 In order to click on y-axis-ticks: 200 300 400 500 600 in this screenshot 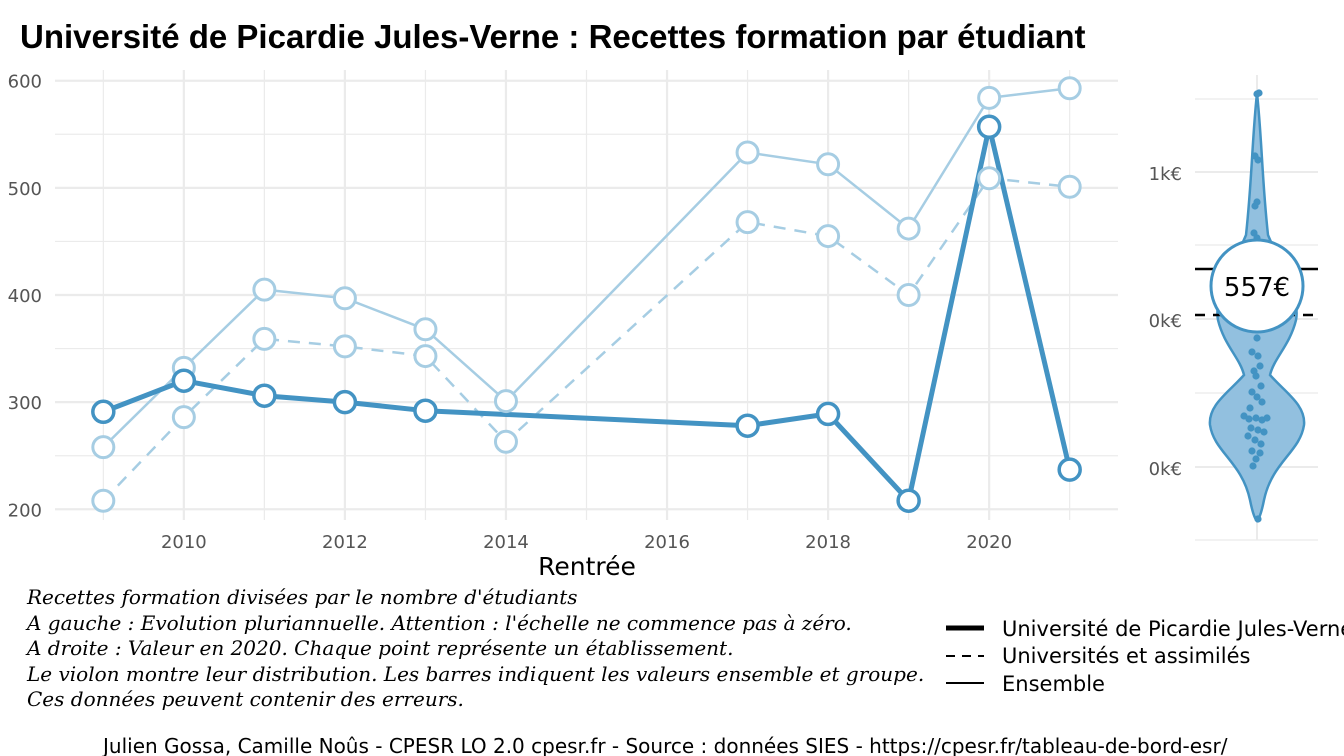, I will do `click(25, 297)`.